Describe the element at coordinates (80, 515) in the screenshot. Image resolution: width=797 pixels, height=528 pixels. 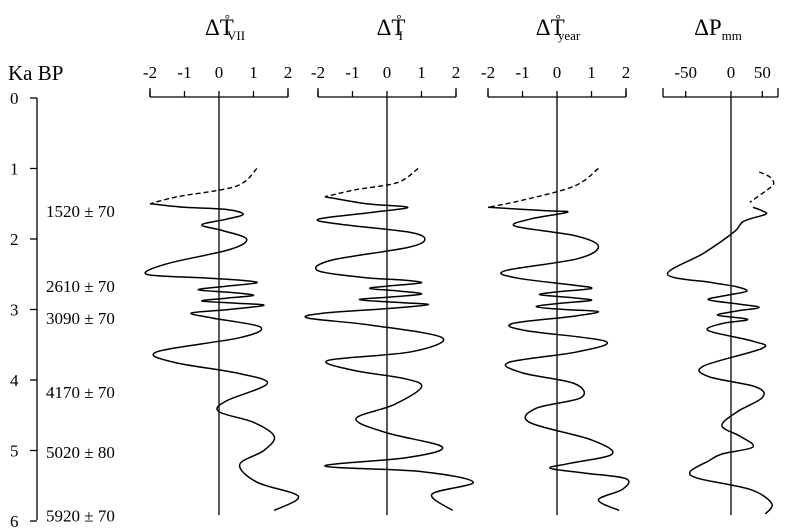
I see `date-label: 5920 ± 70` at that location.